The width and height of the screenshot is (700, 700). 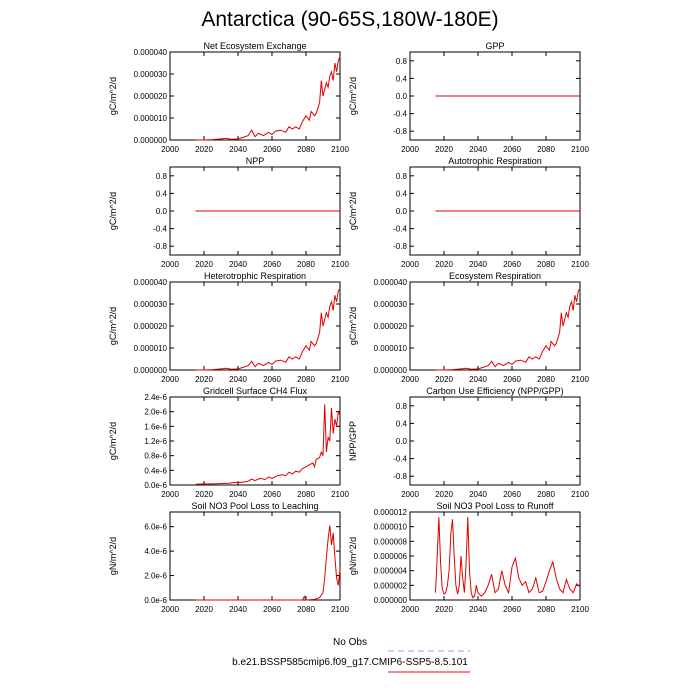 What do you see at coordinates (391, 541) in the screenshot?
I see `y-tick-label: 0.000008` at bounding box center [391, 541].